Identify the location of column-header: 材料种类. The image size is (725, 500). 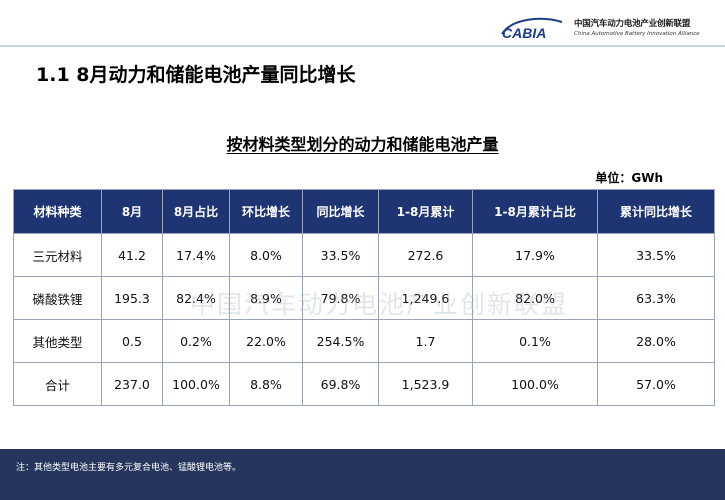
(57, 211).